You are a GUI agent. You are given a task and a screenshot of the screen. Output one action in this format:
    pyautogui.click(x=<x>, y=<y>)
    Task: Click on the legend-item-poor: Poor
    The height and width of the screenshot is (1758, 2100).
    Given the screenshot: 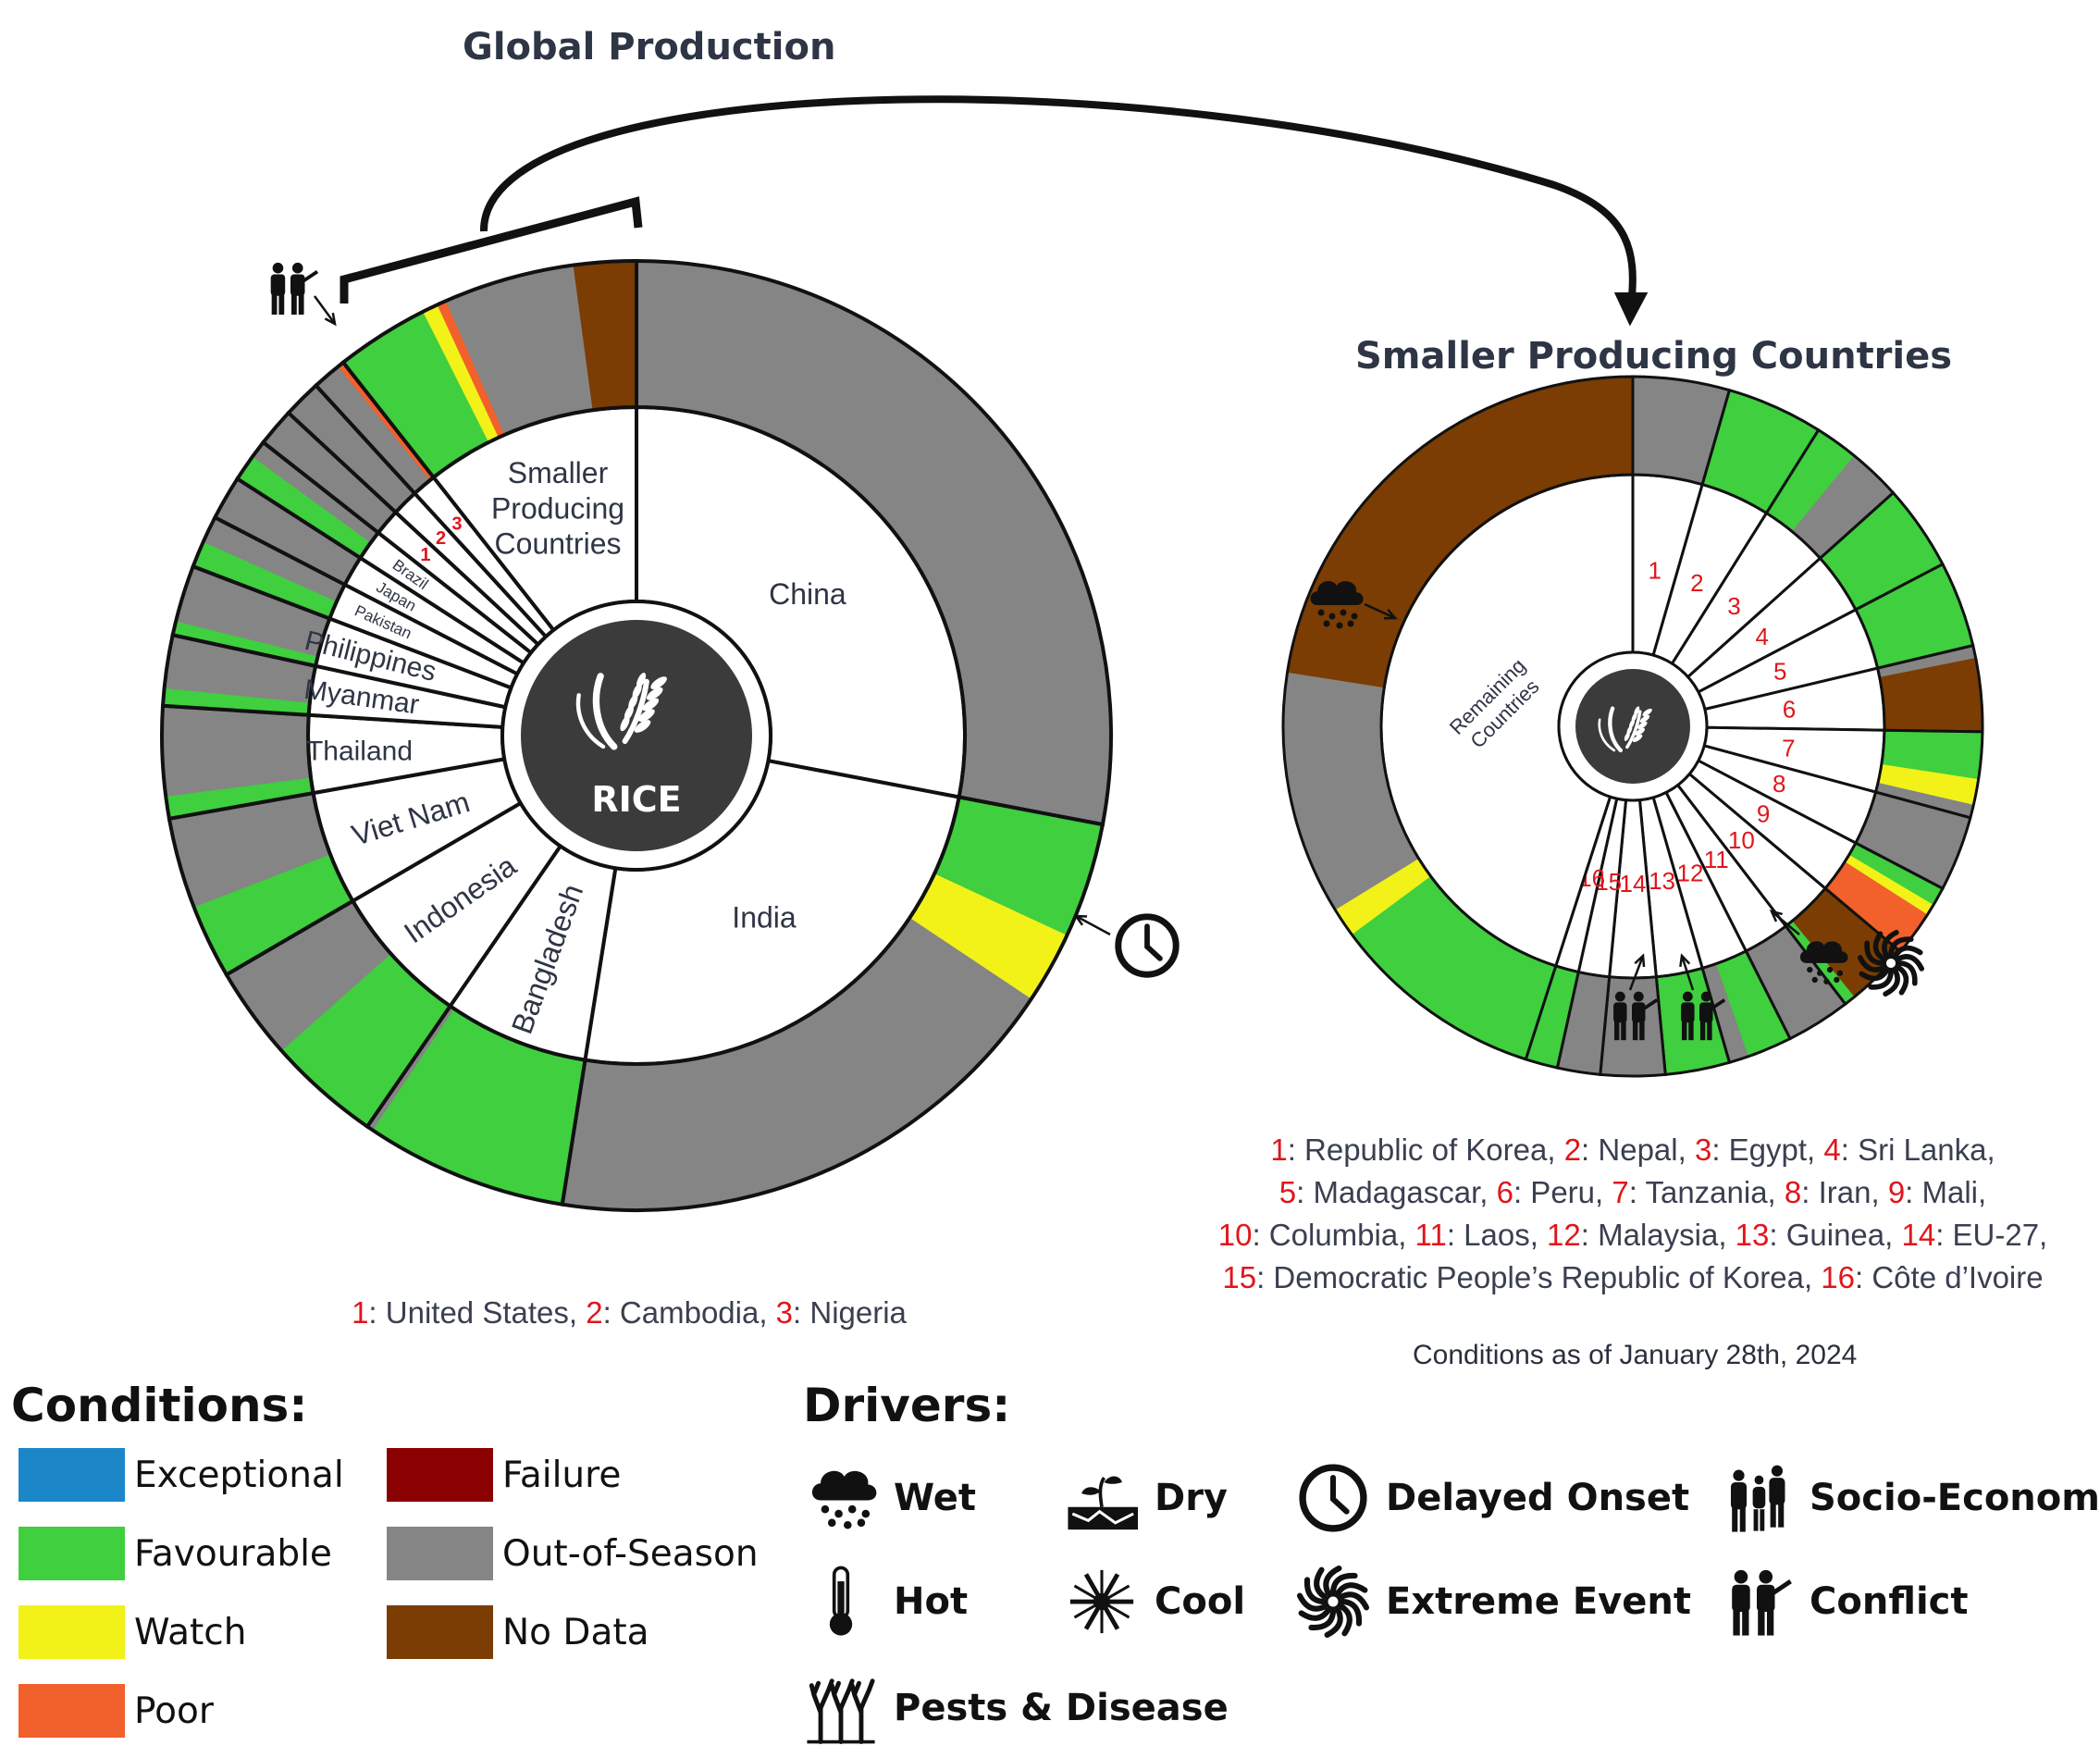 What is the action you would take?
    pyautogui.click(x=116, y=1711)
    